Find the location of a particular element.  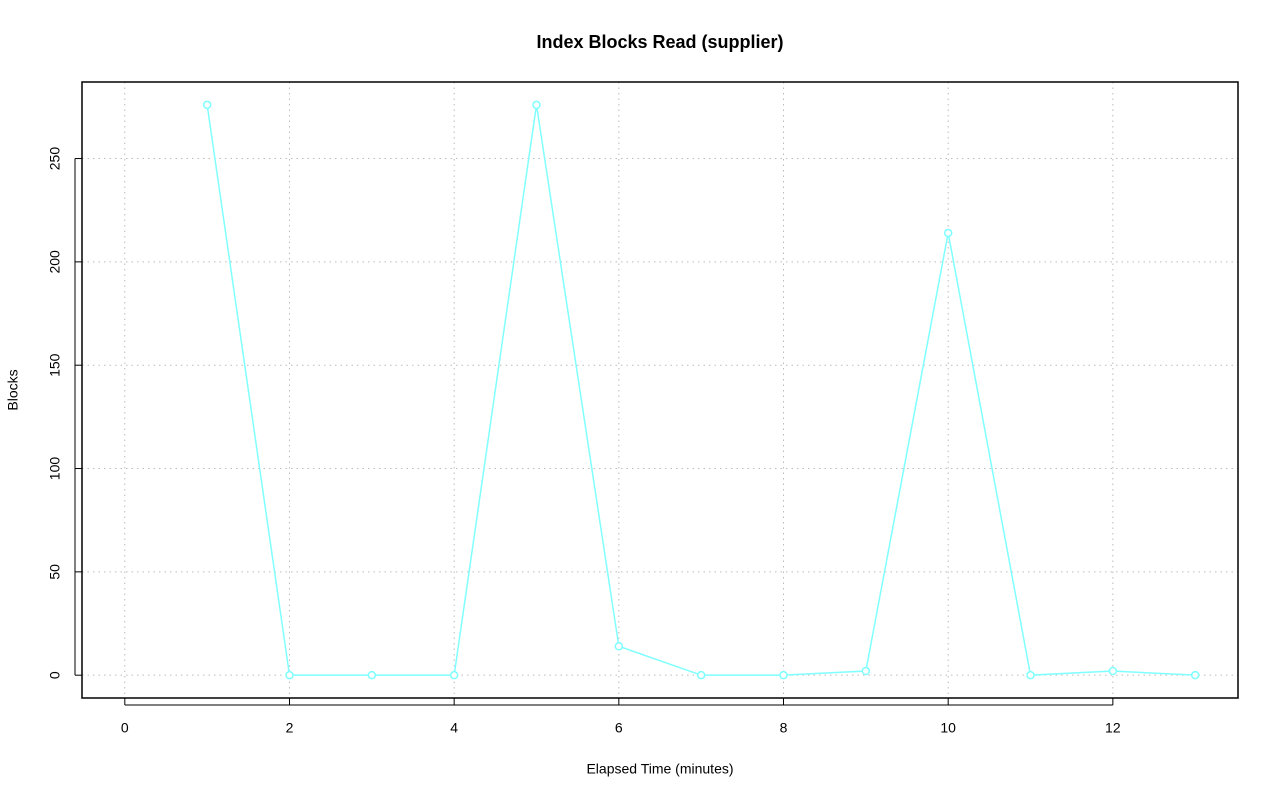

y-tick-label: 250 is located at coordinates (55, 159).